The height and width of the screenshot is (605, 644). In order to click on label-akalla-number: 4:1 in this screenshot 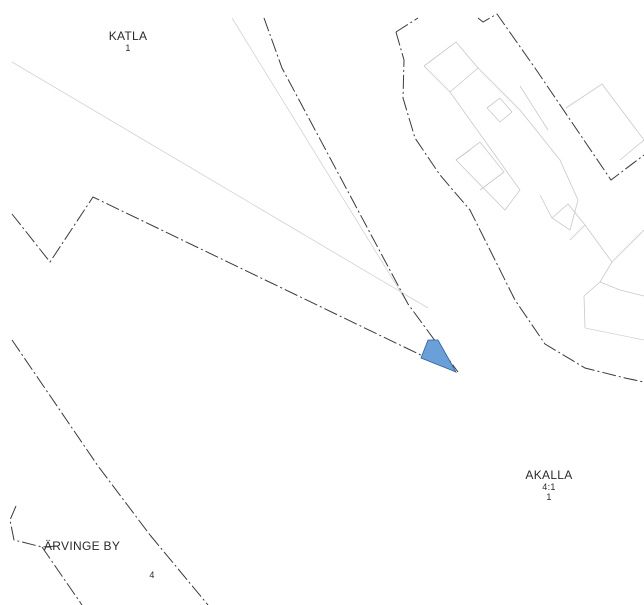, I will do `click(549, 487)`.